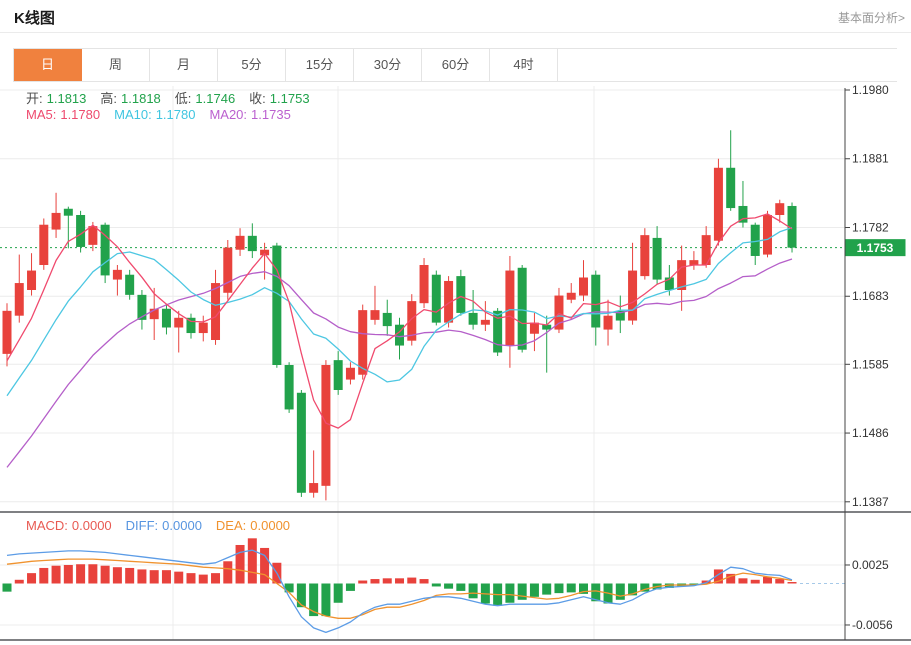 Image resolution: width=911 pixels, height=645 pixels. Describe the element at coordinates (48, 65) in the screenshot. I see `period-tab-0: 日` at that location.